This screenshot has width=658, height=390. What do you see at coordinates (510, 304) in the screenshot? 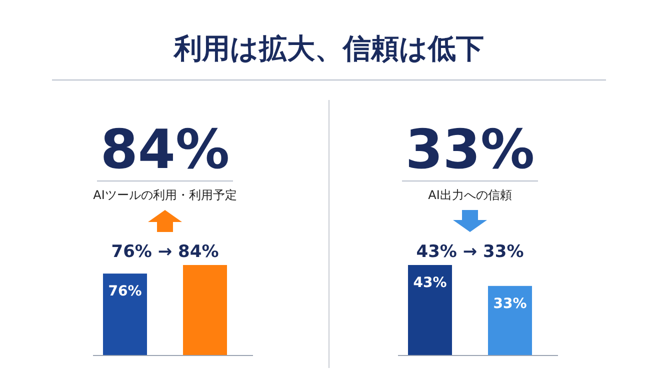
I see `data-label: 33%` at bounding box center [510, 304].